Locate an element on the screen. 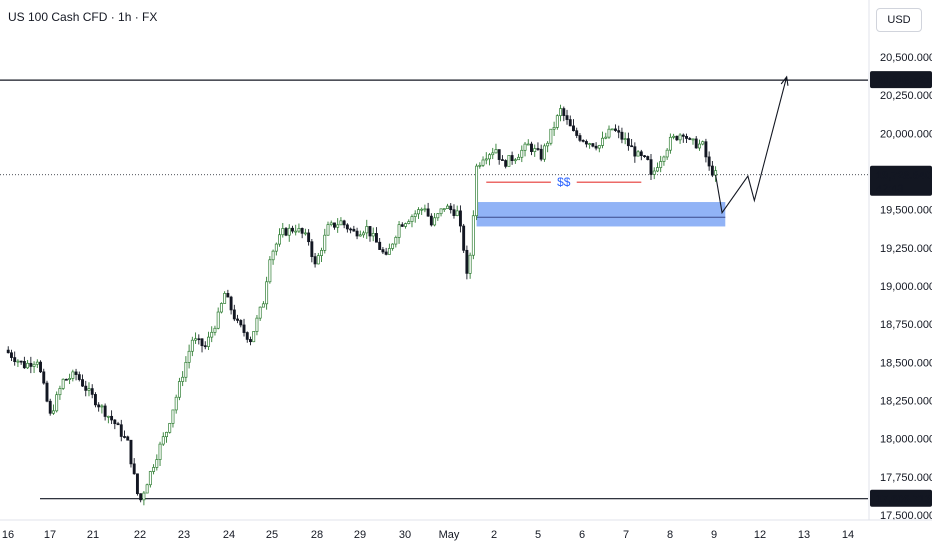 This screenshot has width=932, height=550. price-level-label: 20,348.421 is located at coordinates (903, 81).